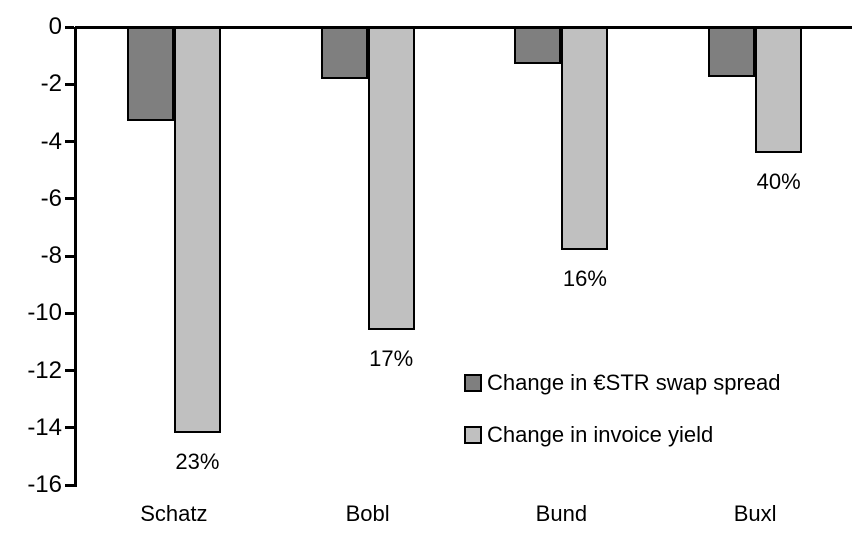 The width and height of the screenshot is (852, 539). I want to click on x-axis-category-label: Schatz, so click(174, 513).